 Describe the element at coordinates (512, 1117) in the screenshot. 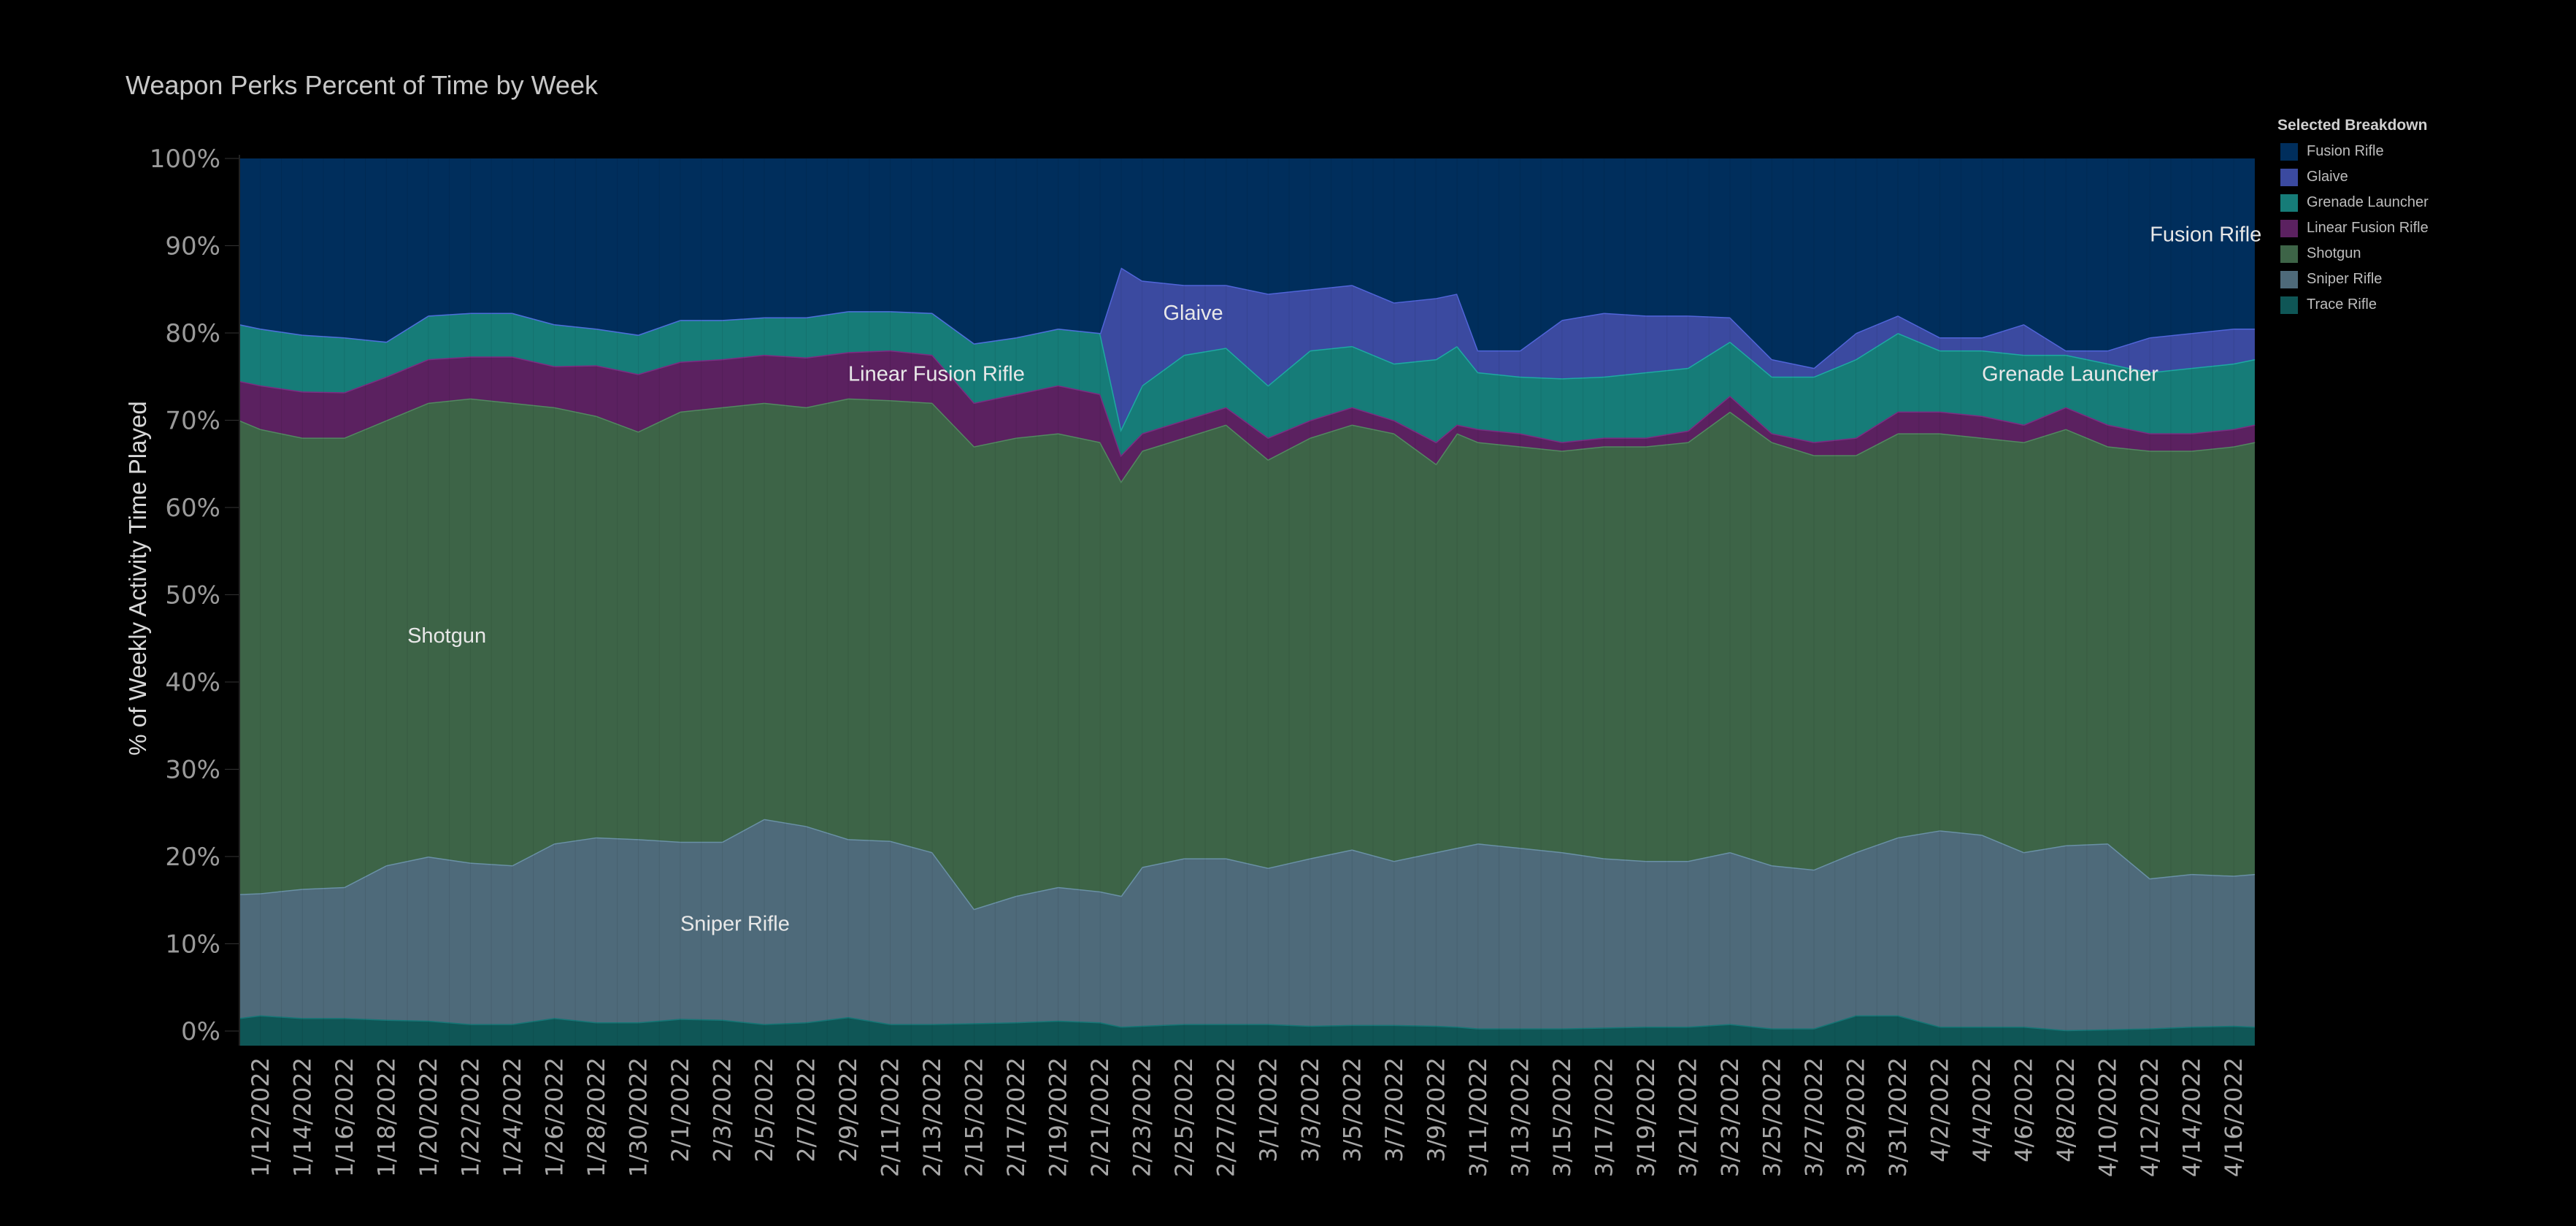

I see `x-tick-label: 1/24/2022` at that location.